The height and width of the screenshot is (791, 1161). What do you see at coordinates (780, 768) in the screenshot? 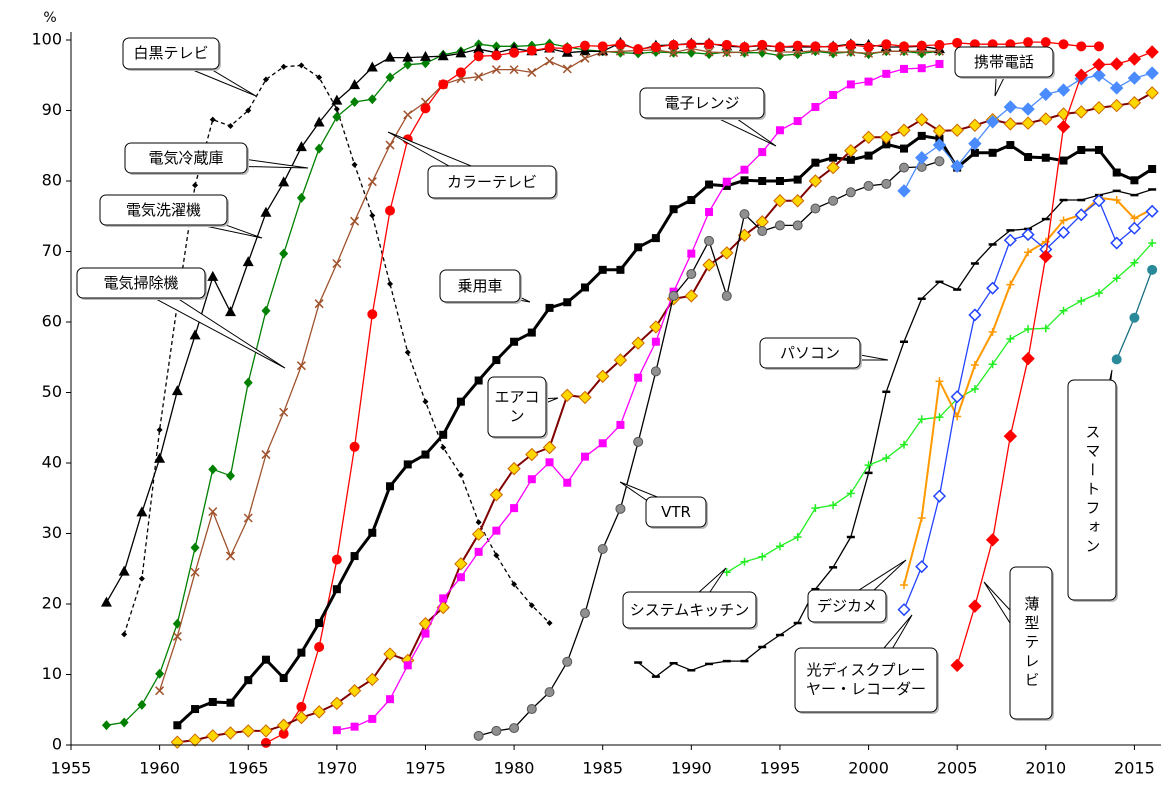
I see `x-tick-label: 1995` at bounding box center [780, 768].